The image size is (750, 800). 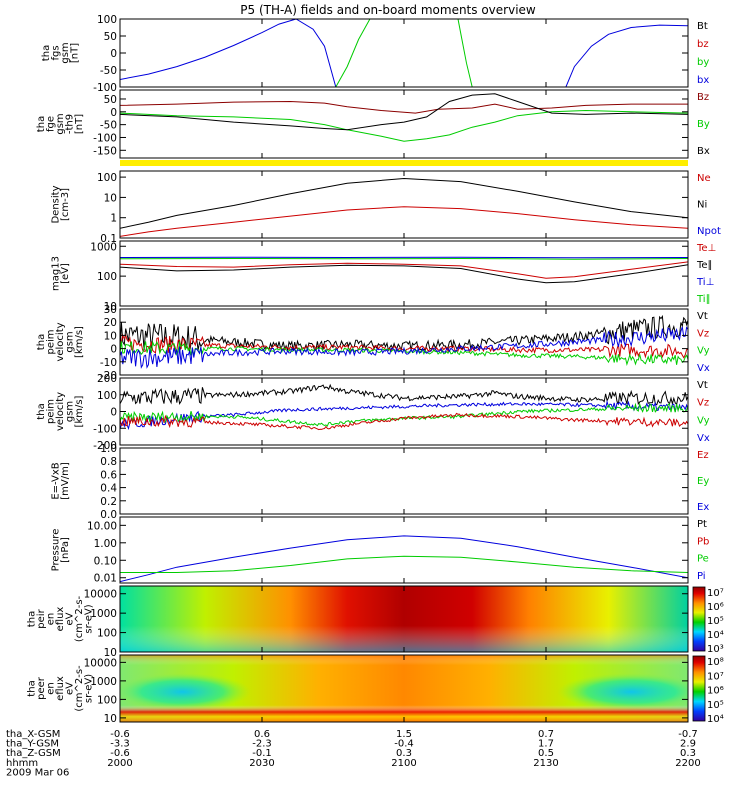 What do you see at coordinates (403, 763) in the screenshot?
I see `xaxis-value: 2100` at bounding box center [403, 763].